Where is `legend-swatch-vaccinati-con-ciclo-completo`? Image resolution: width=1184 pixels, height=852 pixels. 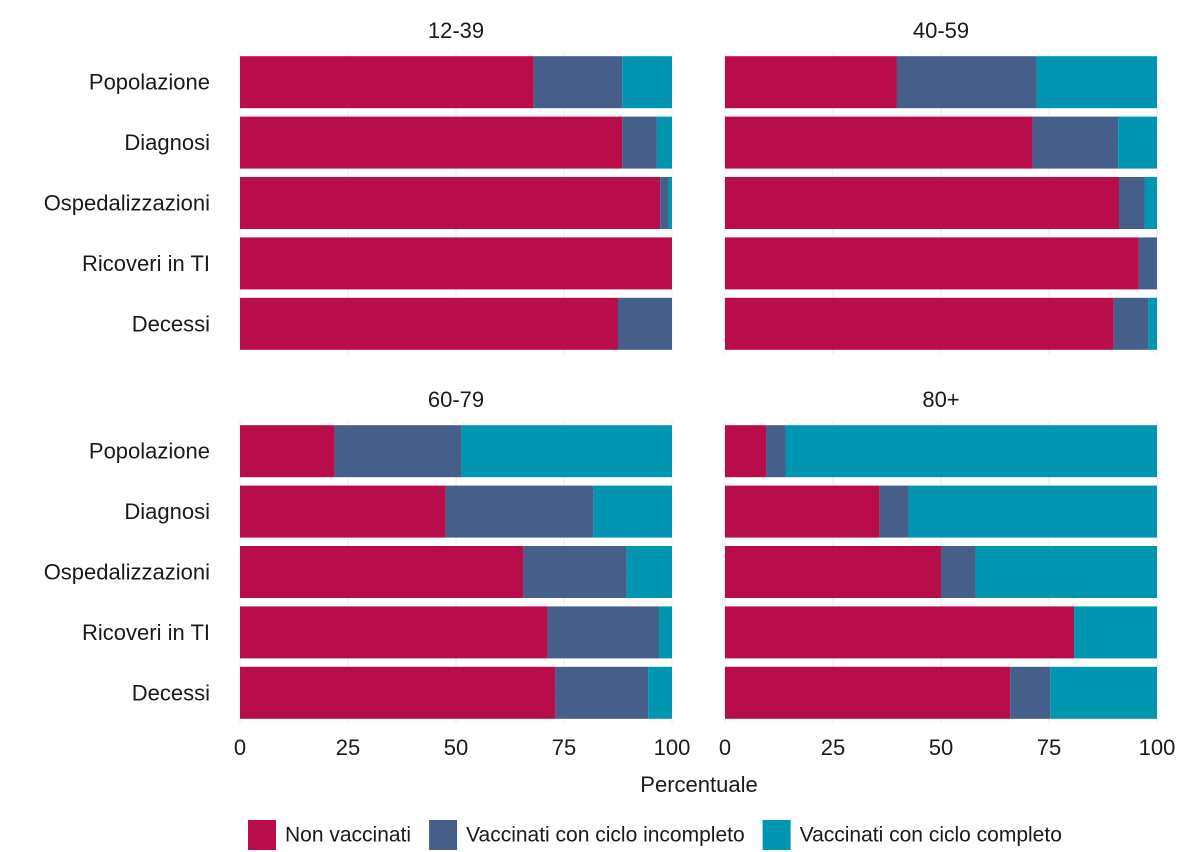
legend-swatch-vaccinati-con-ciclo-completo is located at coordinates (776, 835).